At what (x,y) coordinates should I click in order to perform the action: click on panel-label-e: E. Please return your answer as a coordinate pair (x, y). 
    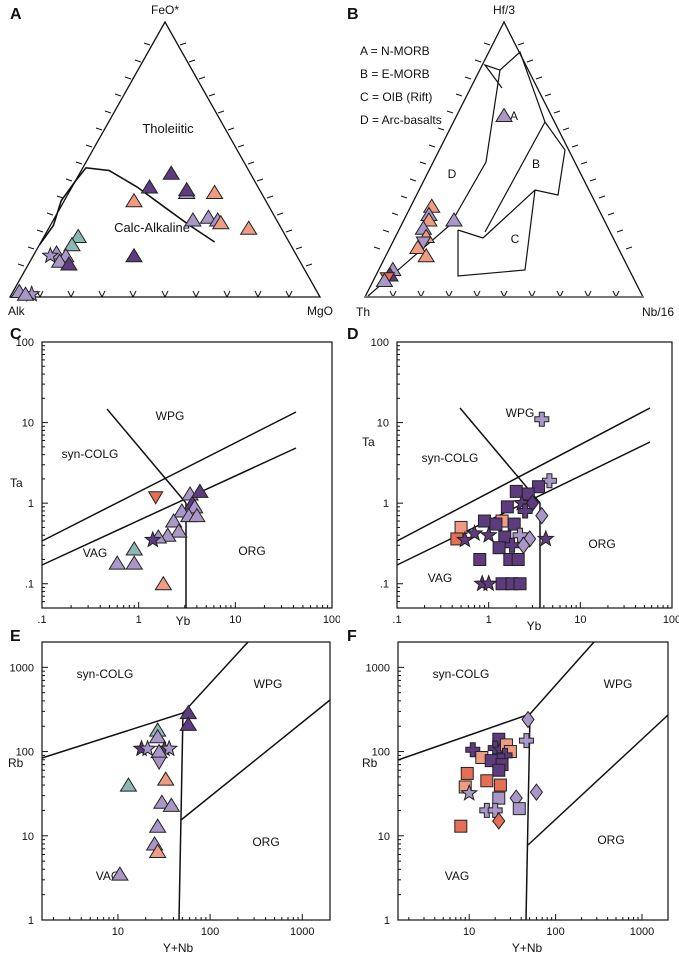
    Looking at the image, I should click on (15, 636).